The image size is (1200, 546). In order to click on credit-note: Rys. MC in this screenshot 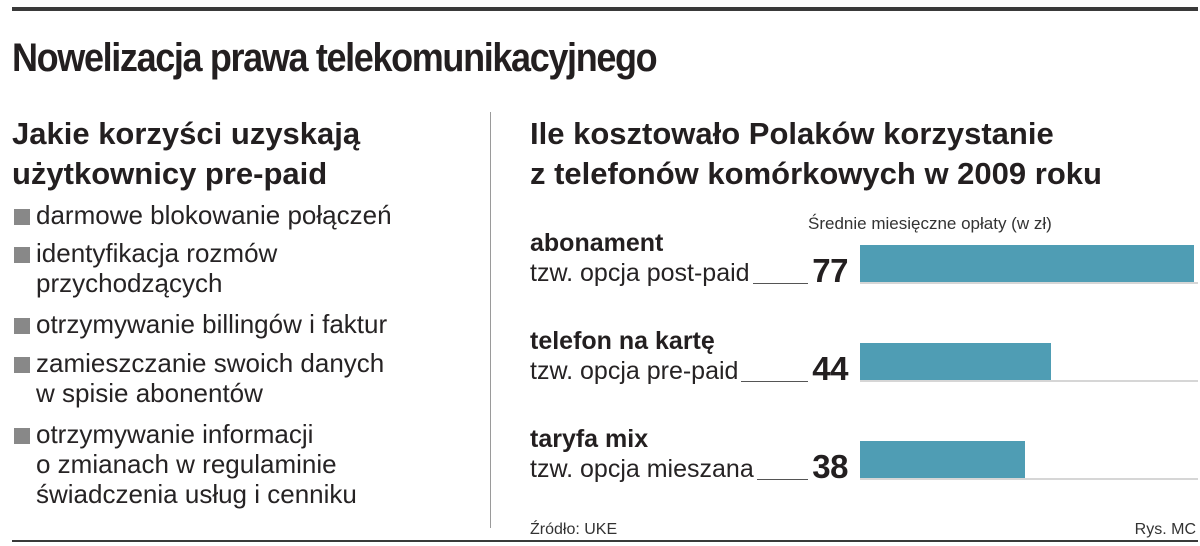, I will do `click(1165, 529)`.